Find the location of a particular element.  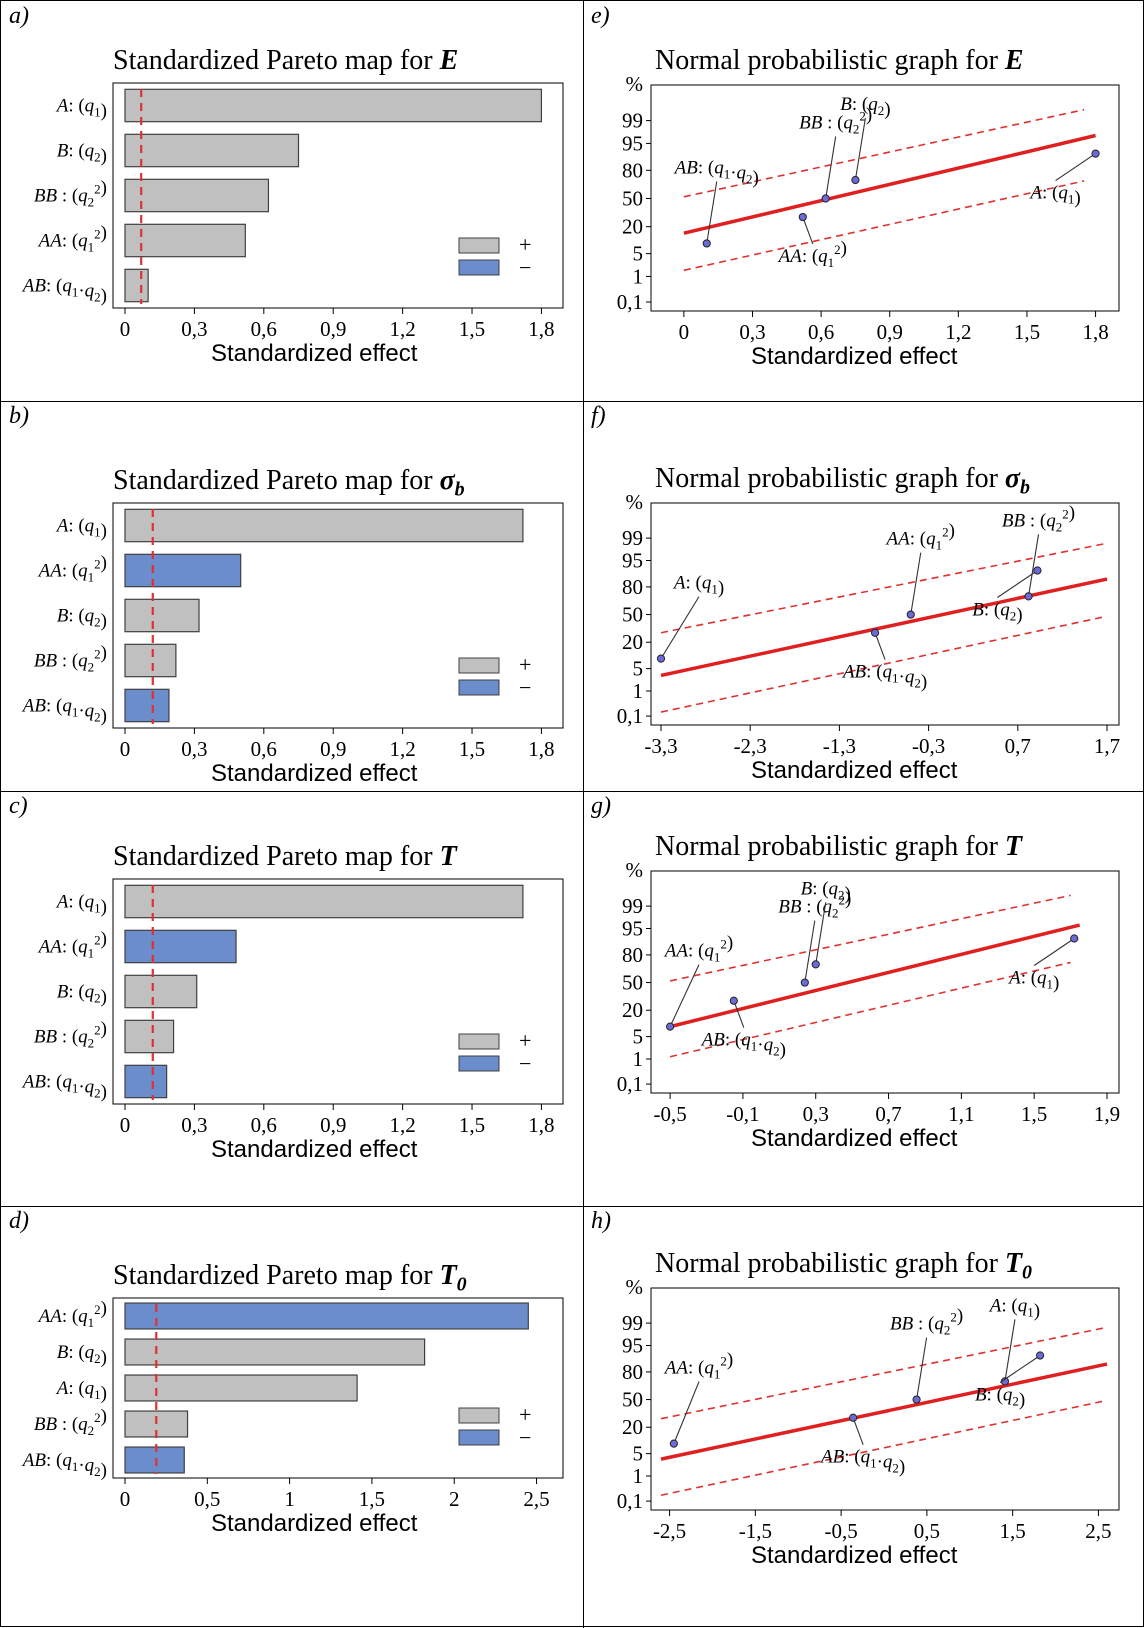

category-label: A: (q1) is located at coordinates (81, 109).